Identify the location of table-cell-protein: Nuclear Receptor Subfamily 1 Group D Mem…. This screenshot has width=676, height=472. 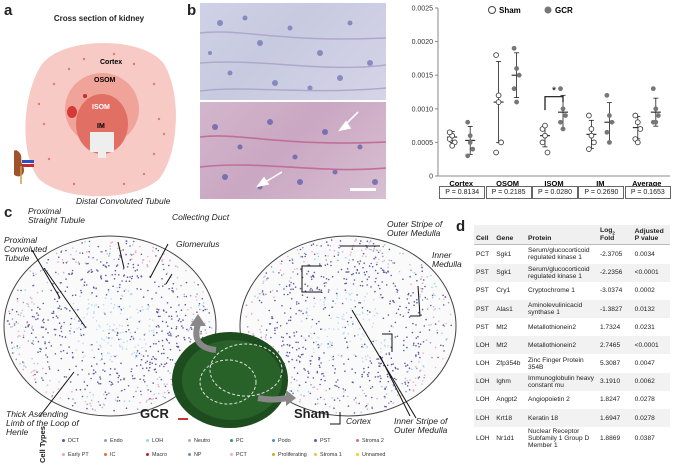
(559, 439).